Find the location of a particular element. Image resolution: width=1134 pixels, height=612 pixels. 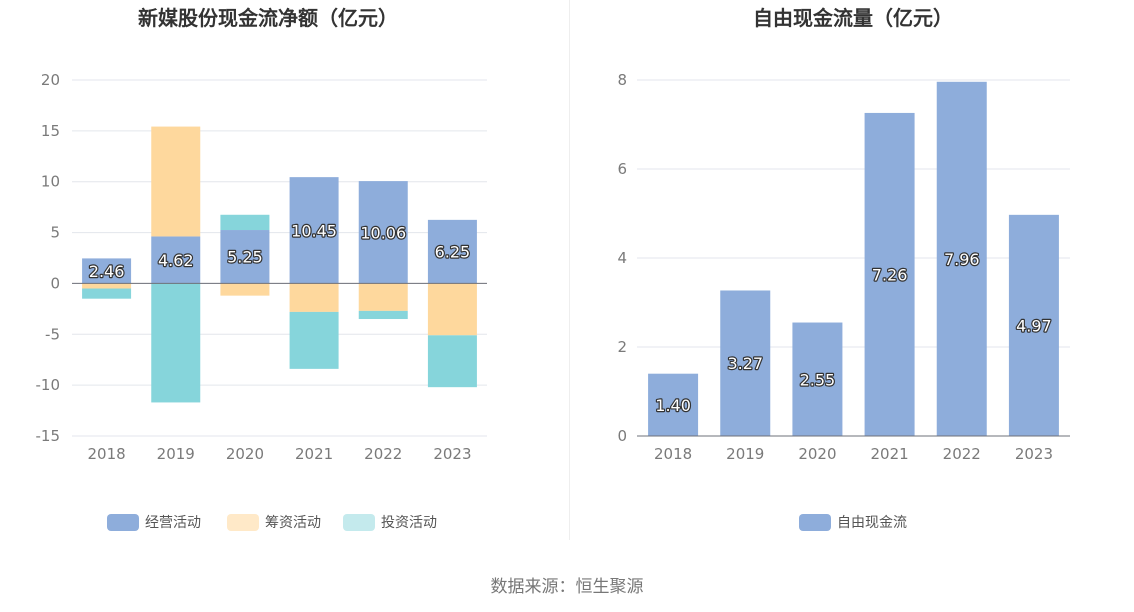

data-label: 4.62 is located at coordinates (176, 260).